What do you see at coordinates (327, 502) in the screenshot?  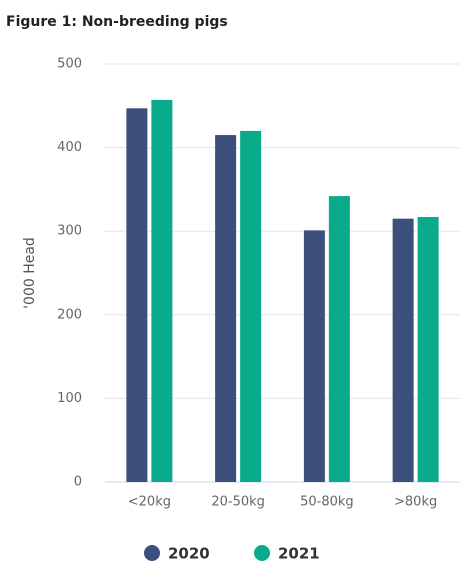 I see `x-tick-label: 50-80kg` at bounding box center [327, 502].